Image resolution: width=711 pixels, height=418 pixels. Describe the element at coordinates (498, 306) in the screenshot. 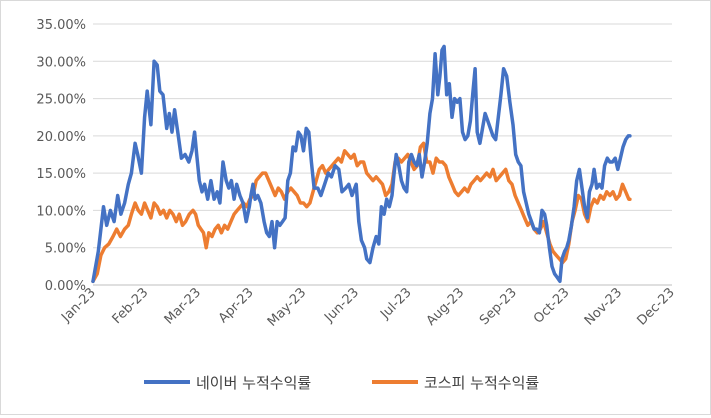

I see `x-tick-label: Sep-23` at that location.